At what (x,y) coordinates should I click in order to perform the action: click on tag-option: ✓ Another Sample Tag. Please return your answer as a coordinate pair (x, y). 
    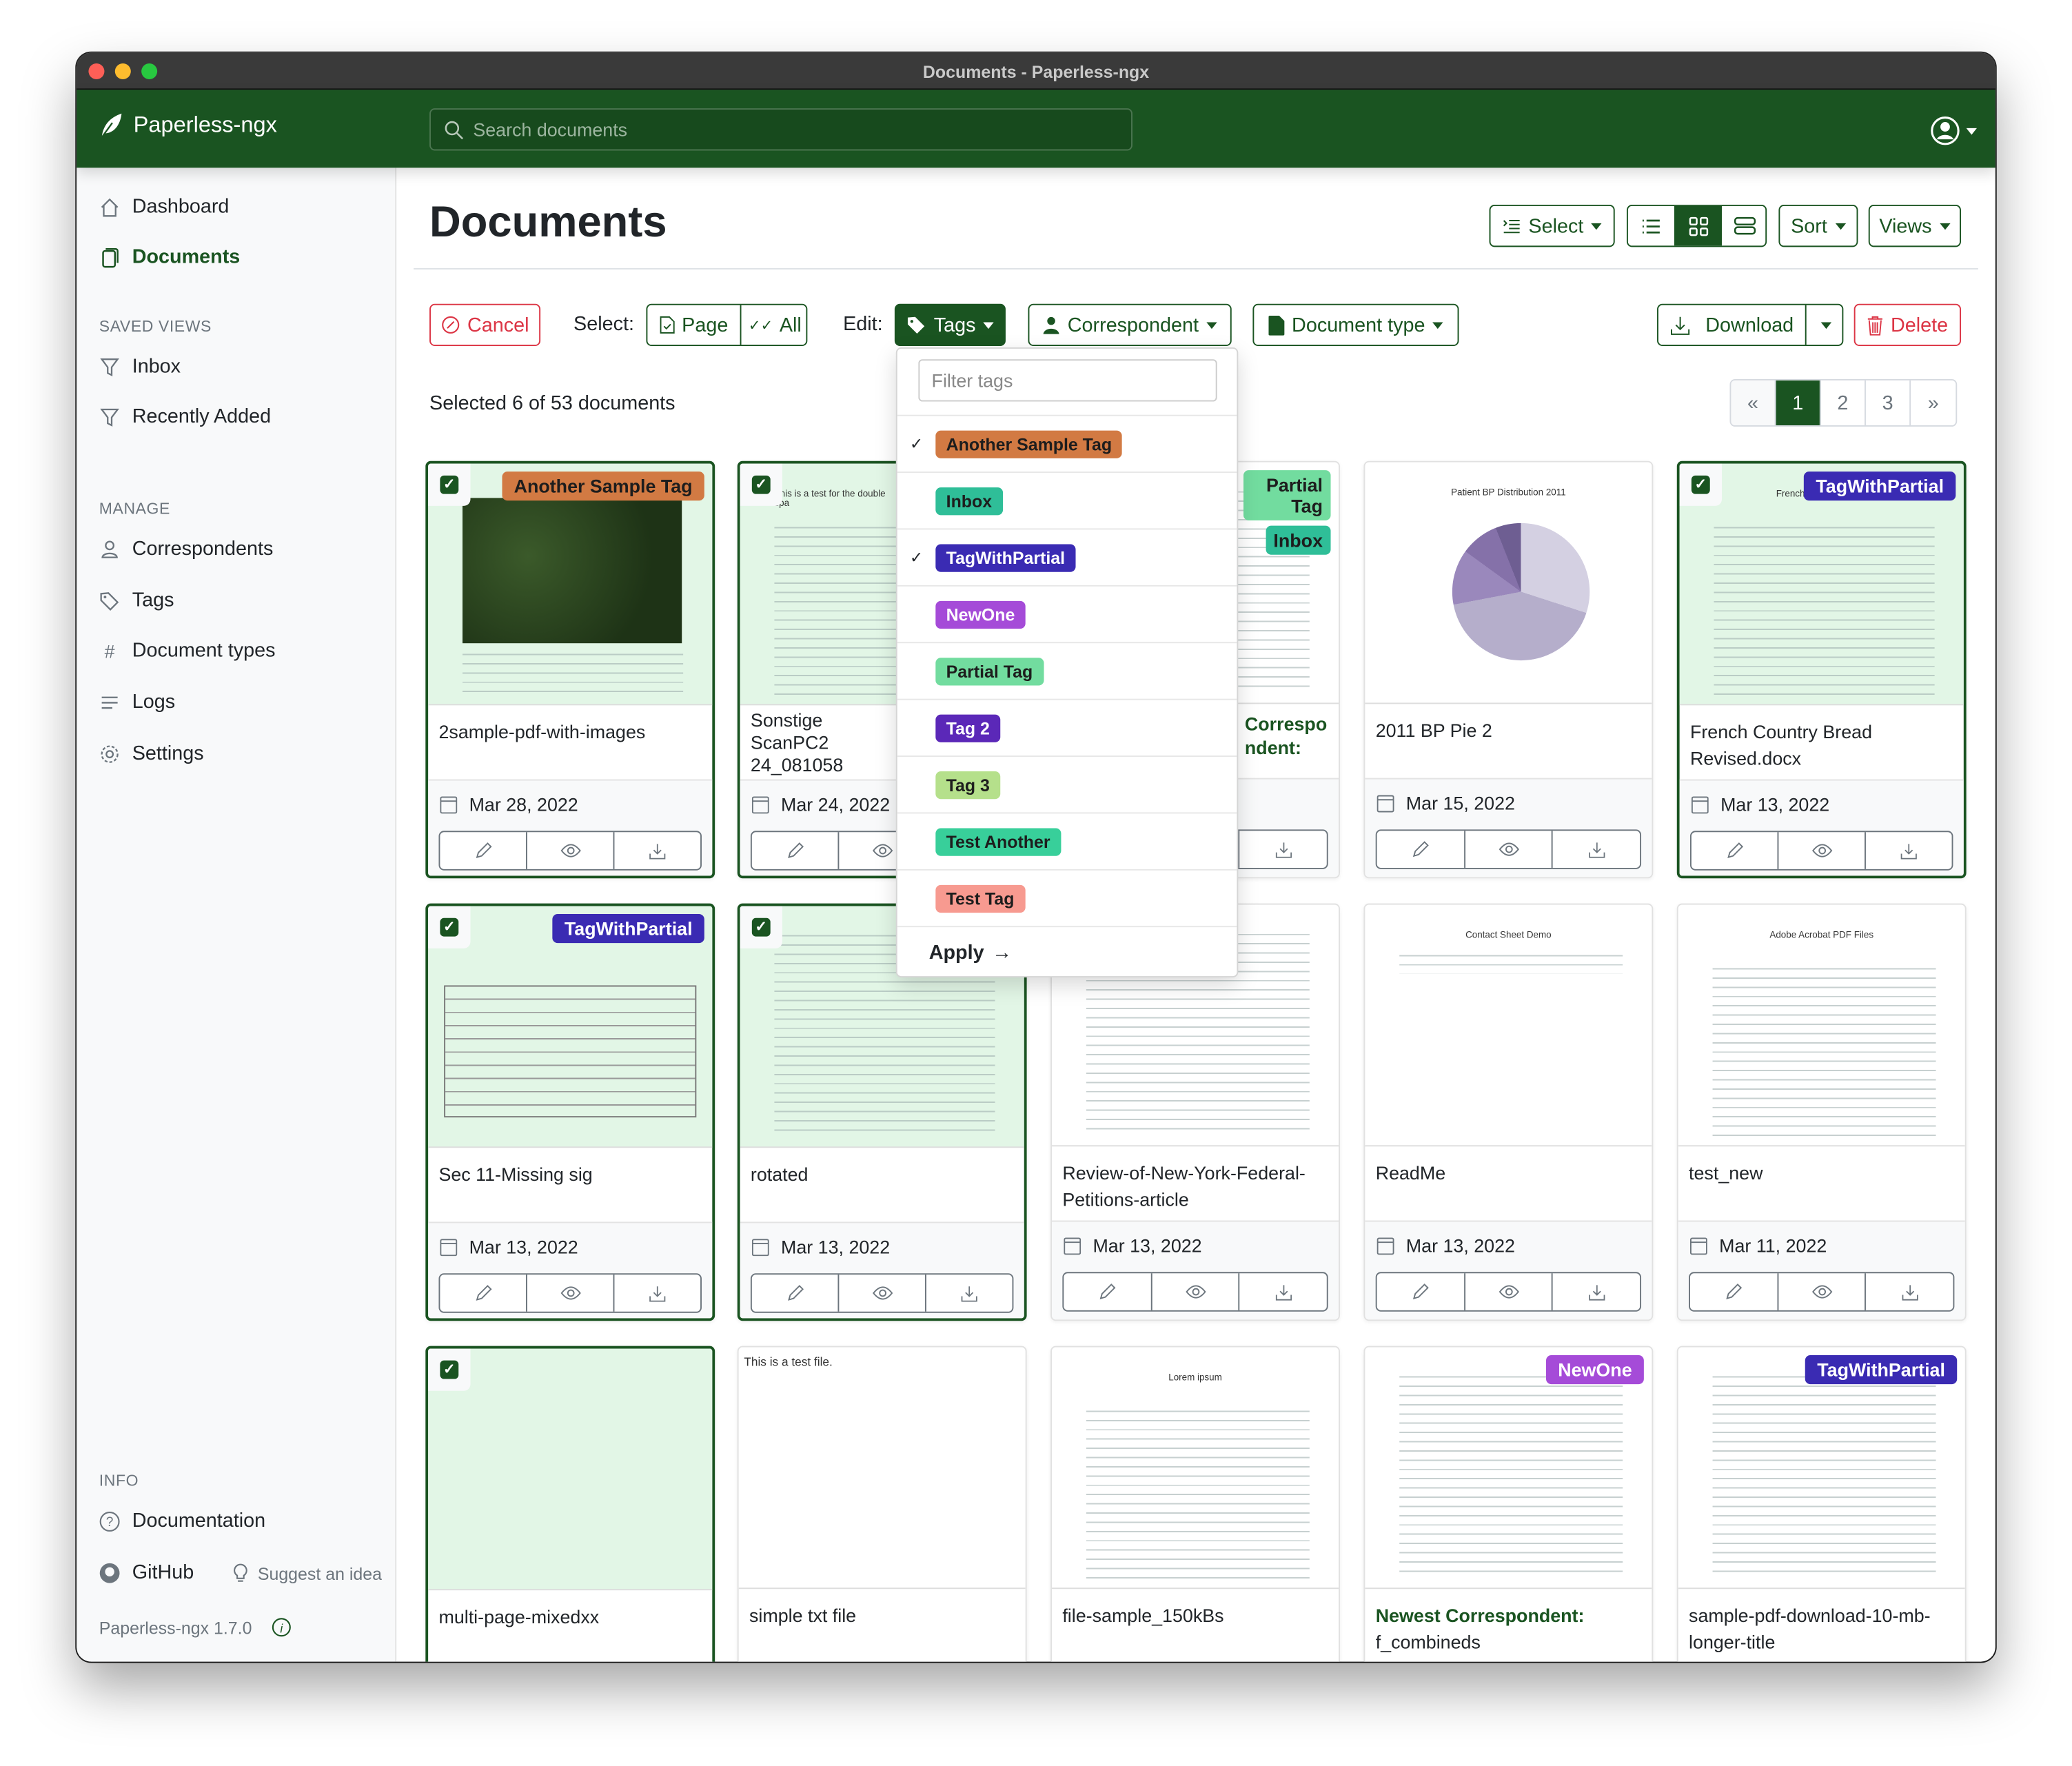
    Looking at the image, I should click on (1067, 442).